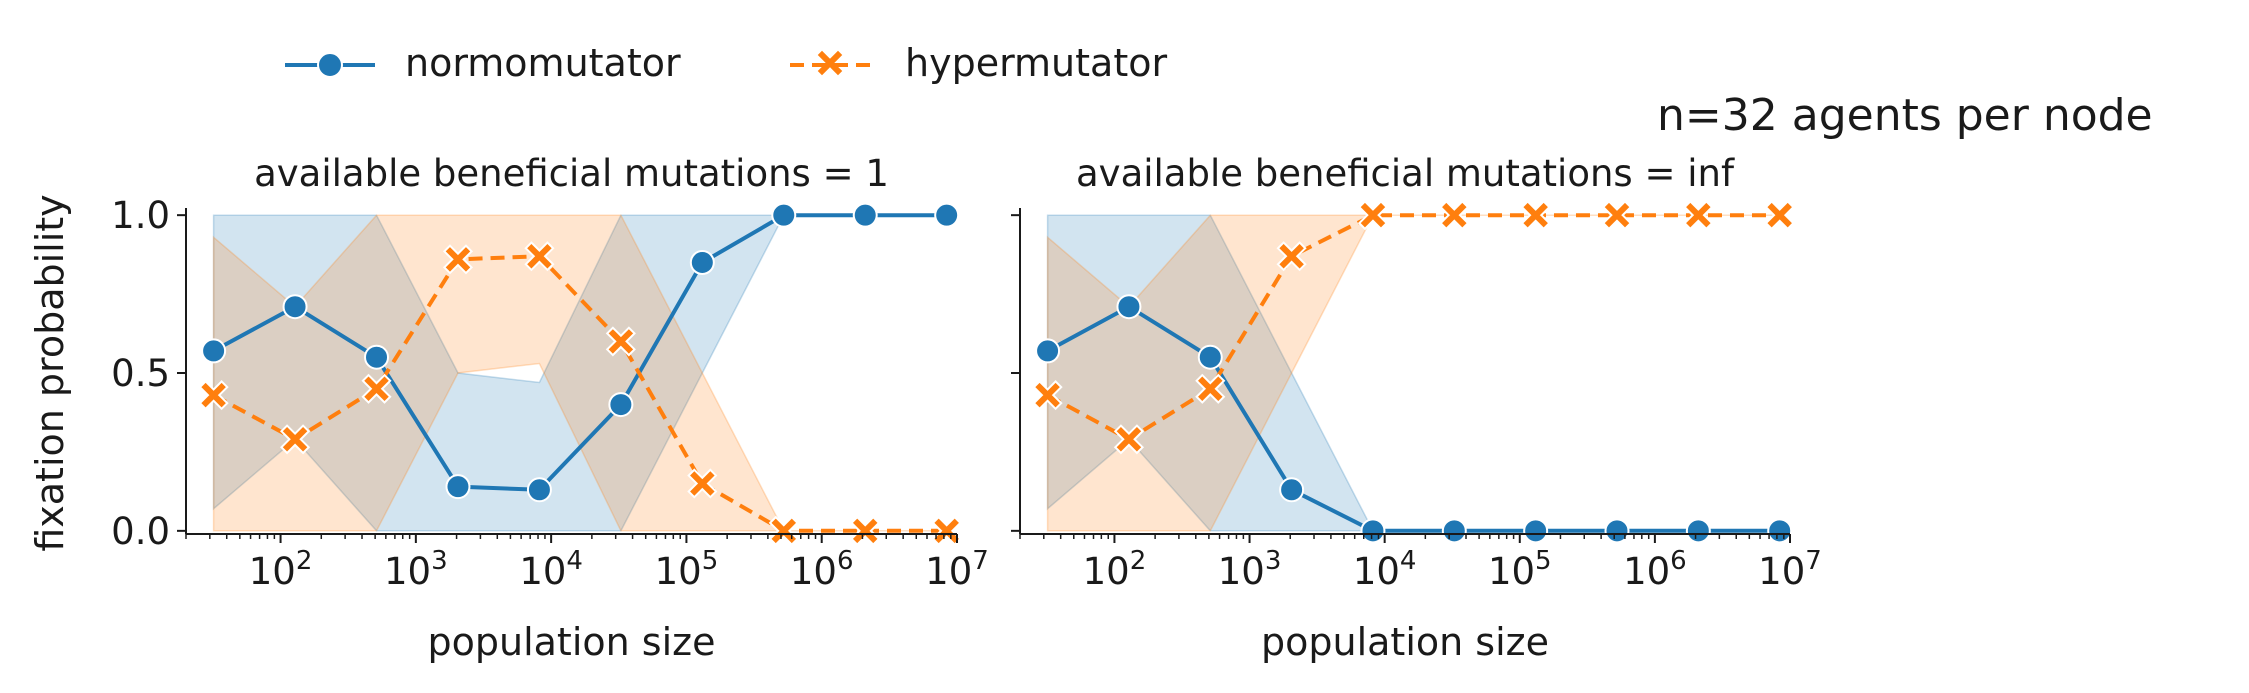 Image resolution: width=2249 pixels, height=693 pixels. I want to click on y-tick-label: 0.0, so click(140, 531).